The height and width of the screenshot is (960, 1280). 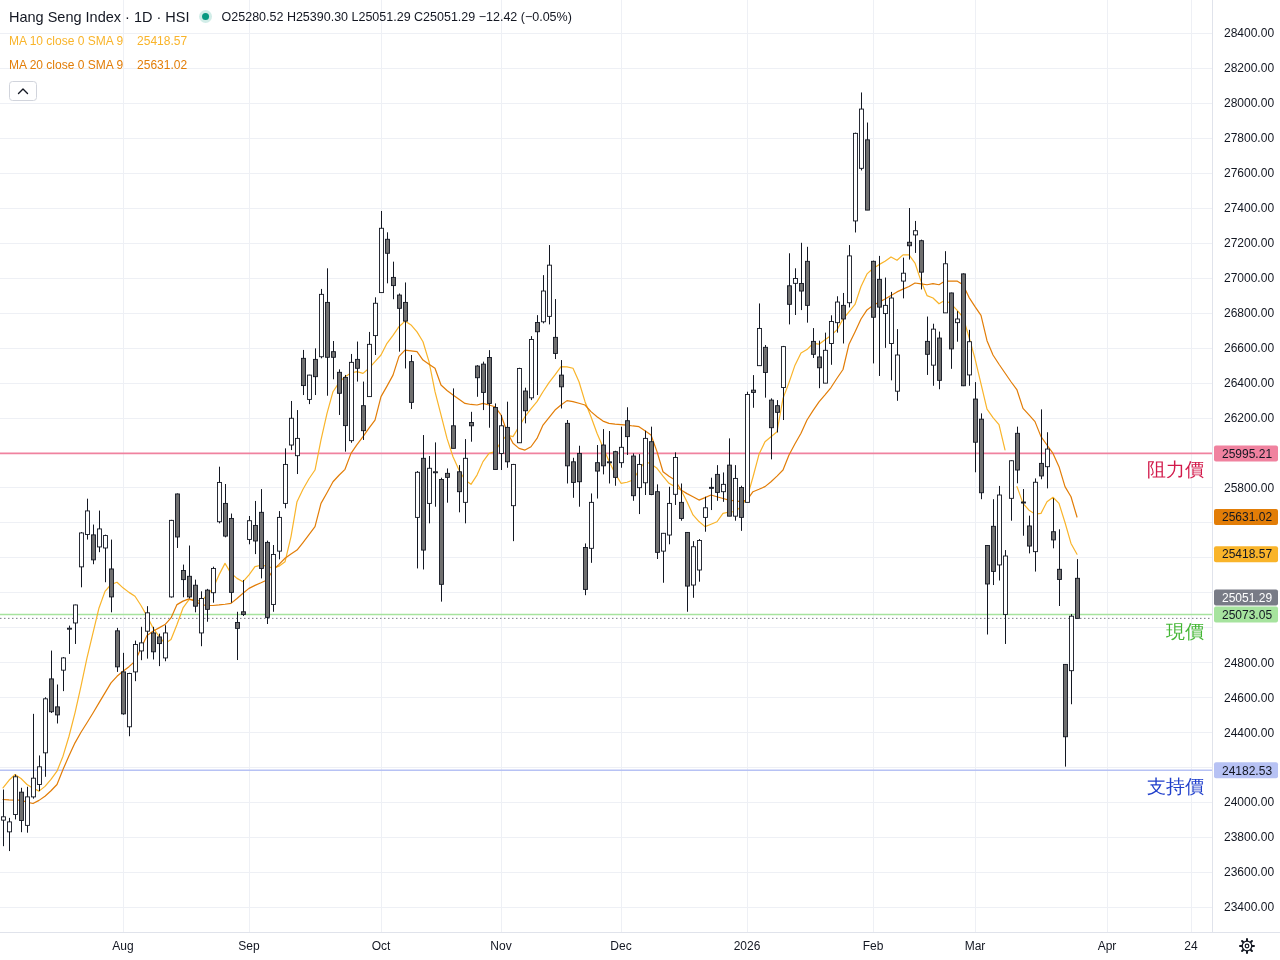 What do you see at coordinates (1249, 33) in the screenshot?
I see `y-tick-label: 28400.00` at bounding box center [1249, 33].